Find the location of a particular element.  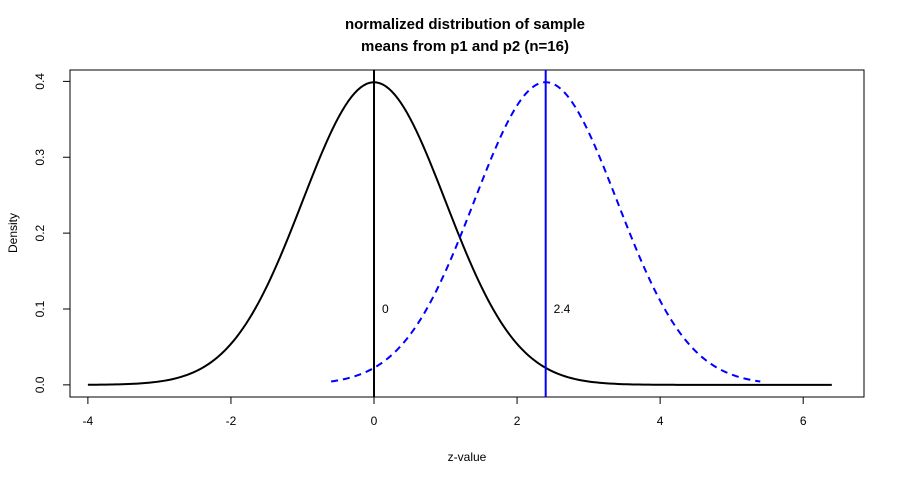

y-tick-label: 0.4 is located at coordinates (40, 81).